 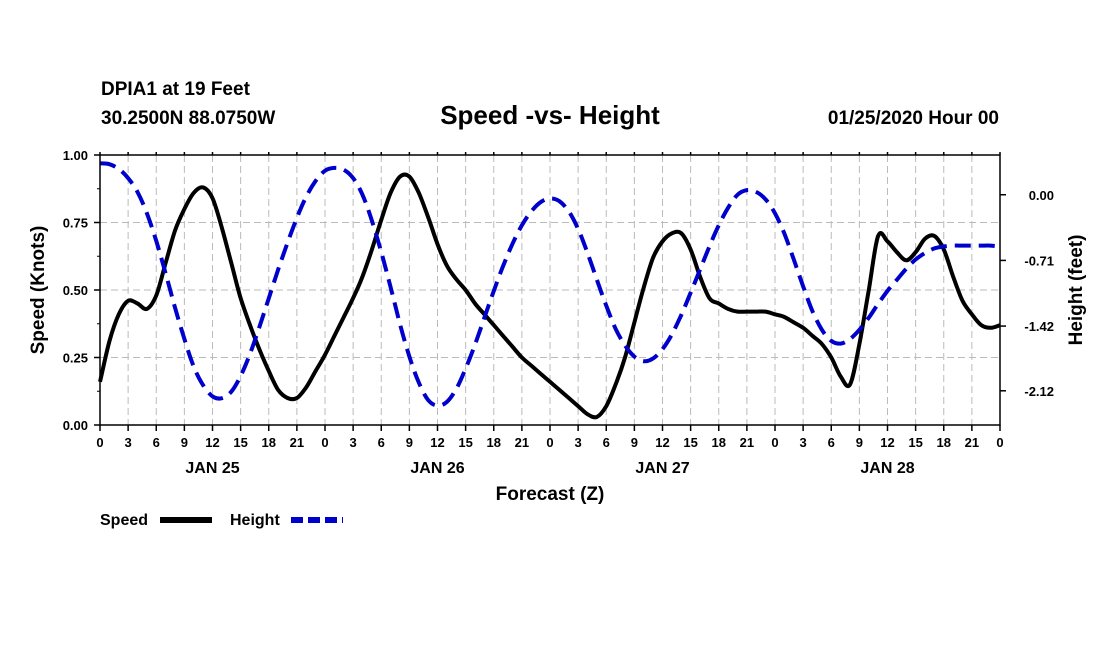 What do you see at coordinates (38, 290) in the screenshot?
I see `y-axis-title: Speed (Knots)` at bounding box center [38, 290].